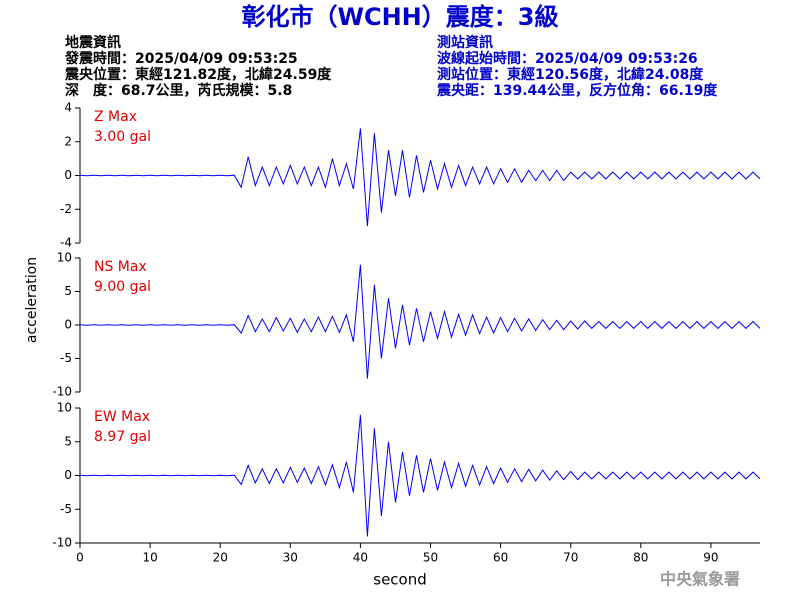 The width and height of the screenshot is (800, 600). Describe the element at coordinates (465, 42) in the screenshot. I see `station-line: 測站資訊` at that location.